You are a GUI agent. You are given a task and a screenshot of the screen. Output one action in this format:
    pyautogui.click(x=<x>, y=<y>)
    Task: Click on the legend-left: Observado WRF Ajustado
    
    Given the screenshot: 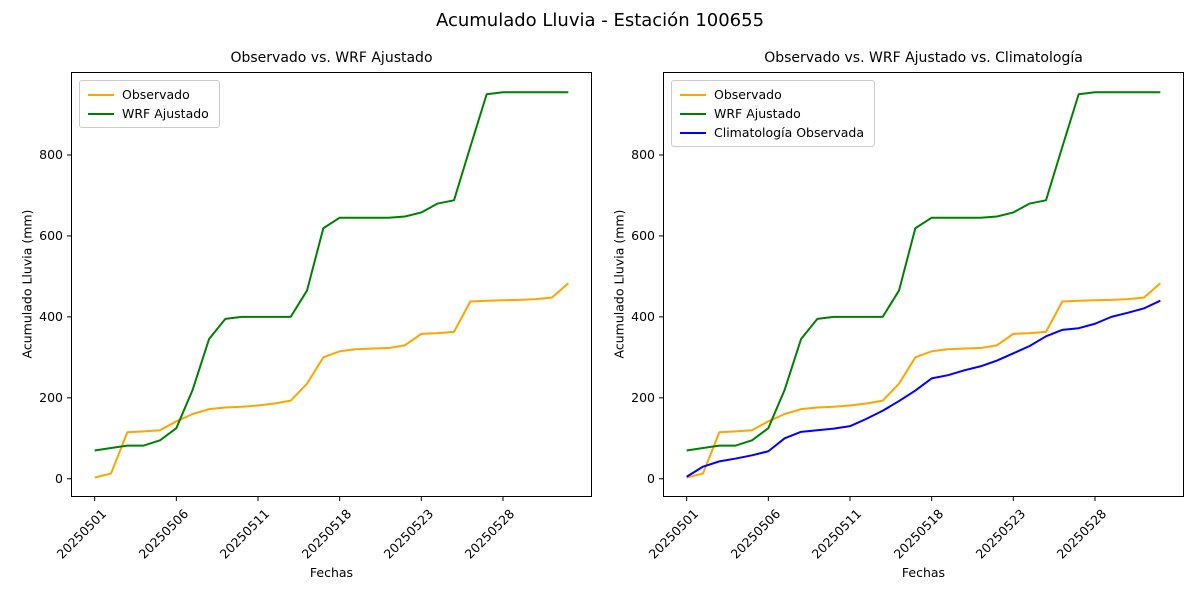 What is the action you would take?
    pyautogui.click(x=149, y=104)
    